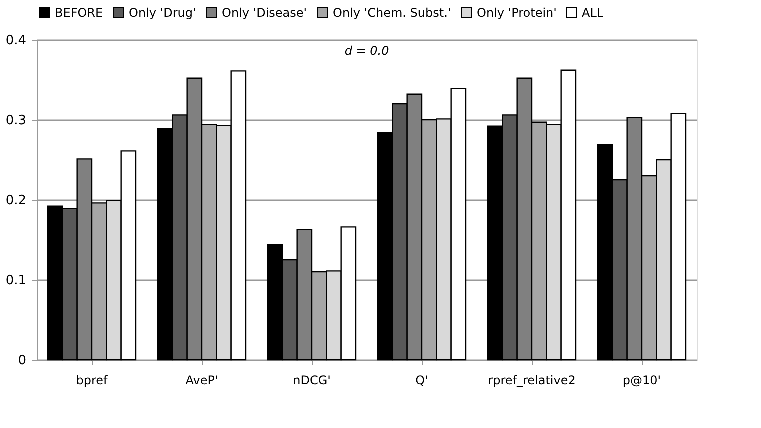  I want to click on legend-label: Only 'Drug', so click(162, 13).